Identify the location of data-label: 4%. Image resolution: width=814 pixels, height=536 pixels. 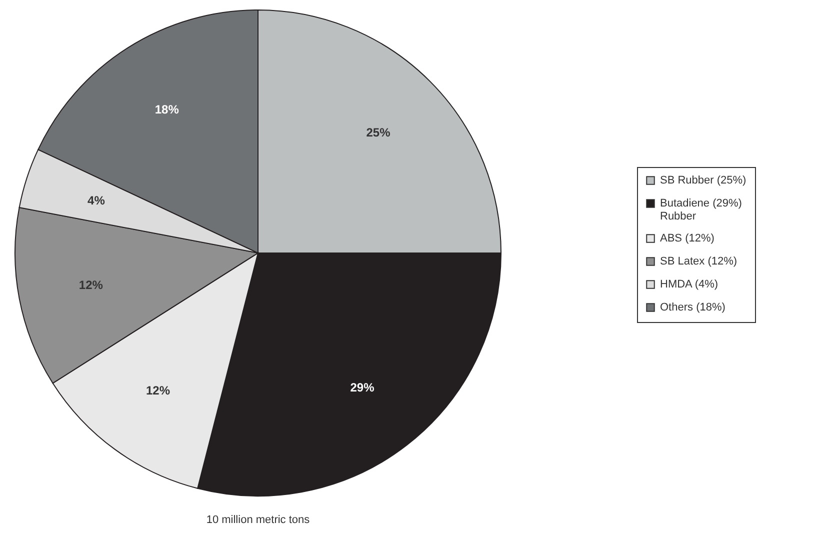
(97, 200).